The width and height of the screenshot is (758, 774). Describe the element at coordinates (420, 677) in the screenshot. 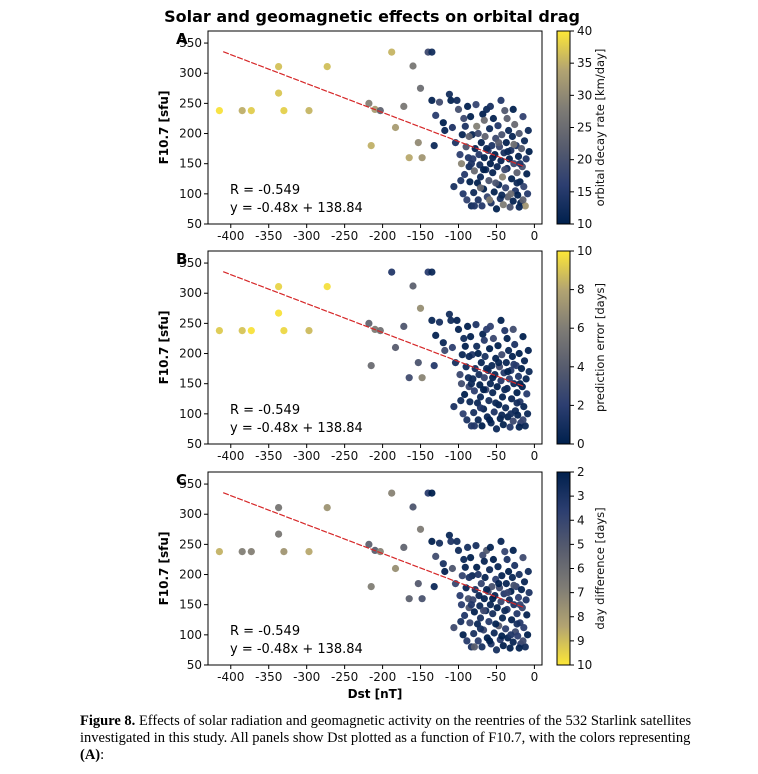

I see `x-tick-label: -150` at that location.